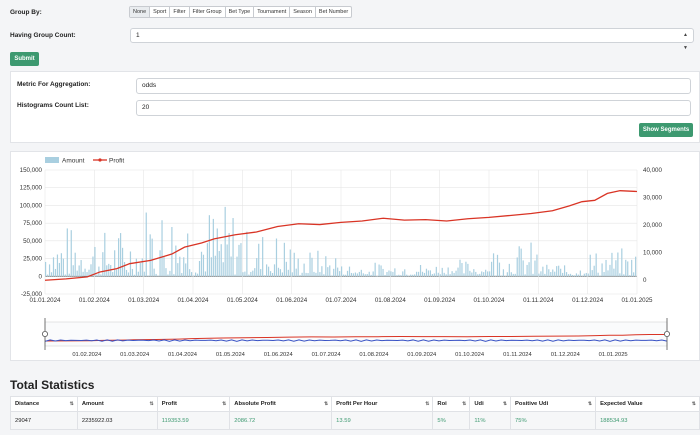  I want to click on column-header-positive-udi: Positive Udi ⇅, so click(553, 404).